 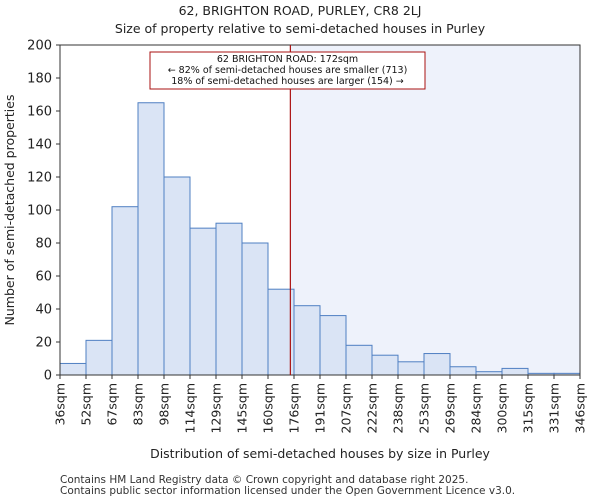 I want to click on x-tick-label: 191sqm, so click(x=320, y=408).